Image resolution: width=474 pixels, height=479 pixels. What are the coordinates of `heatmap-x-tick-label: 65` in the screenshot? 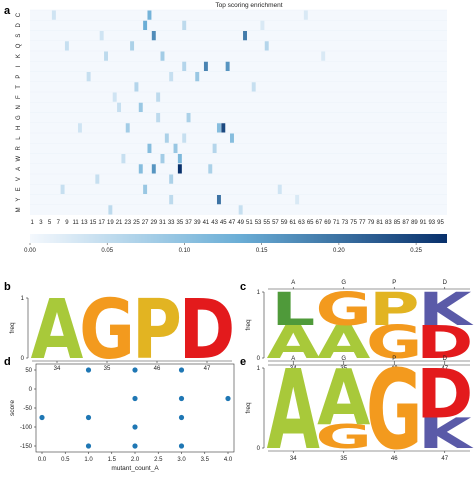 It's located at (310, 223).